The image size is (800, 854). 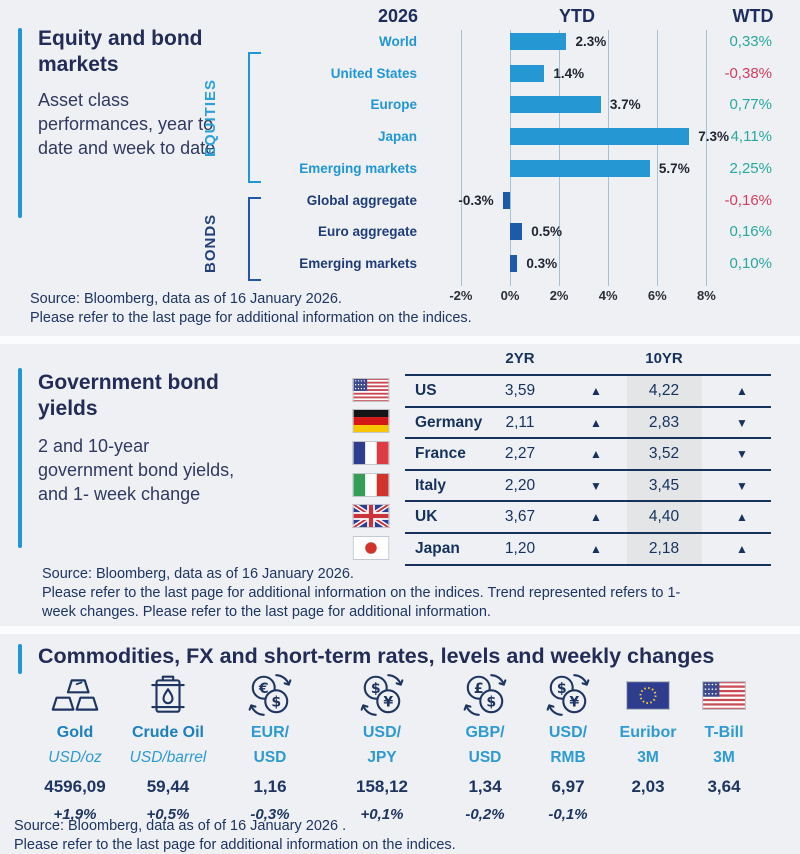 I want to click on table-row: UK 3,67 ▲ 4,40 ▲, so click(x=588, y=516).